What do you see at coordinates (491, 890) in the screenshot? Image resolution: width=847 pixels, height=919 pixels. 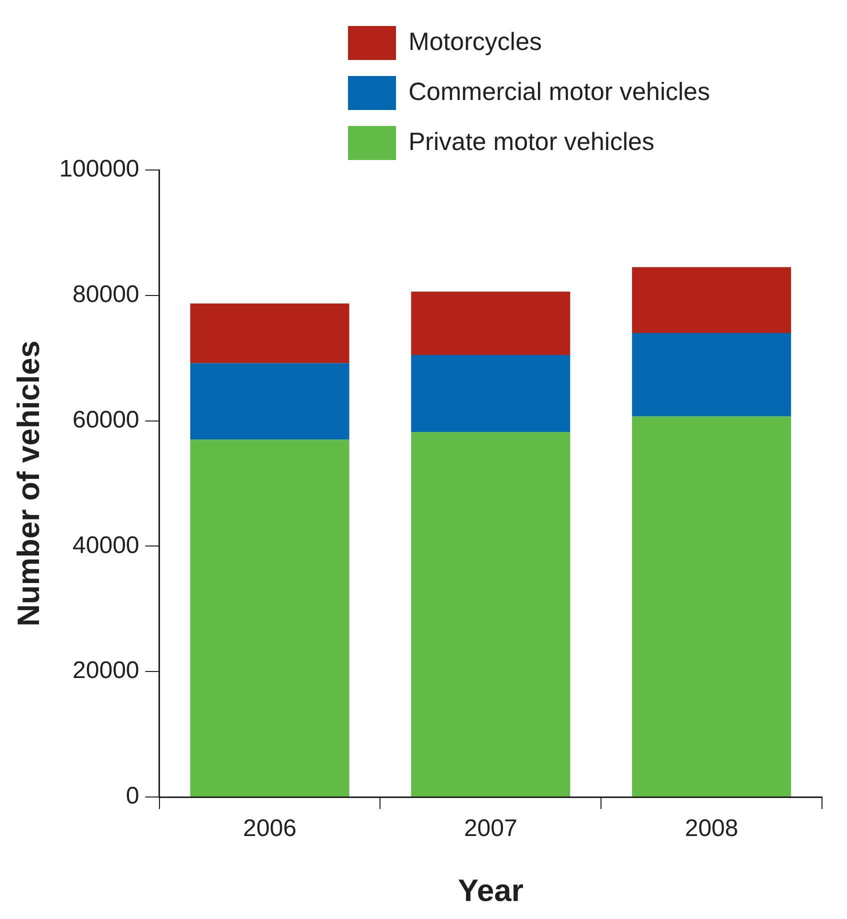 I see `x-axis-title: Year` at bounding box center [491, 890].